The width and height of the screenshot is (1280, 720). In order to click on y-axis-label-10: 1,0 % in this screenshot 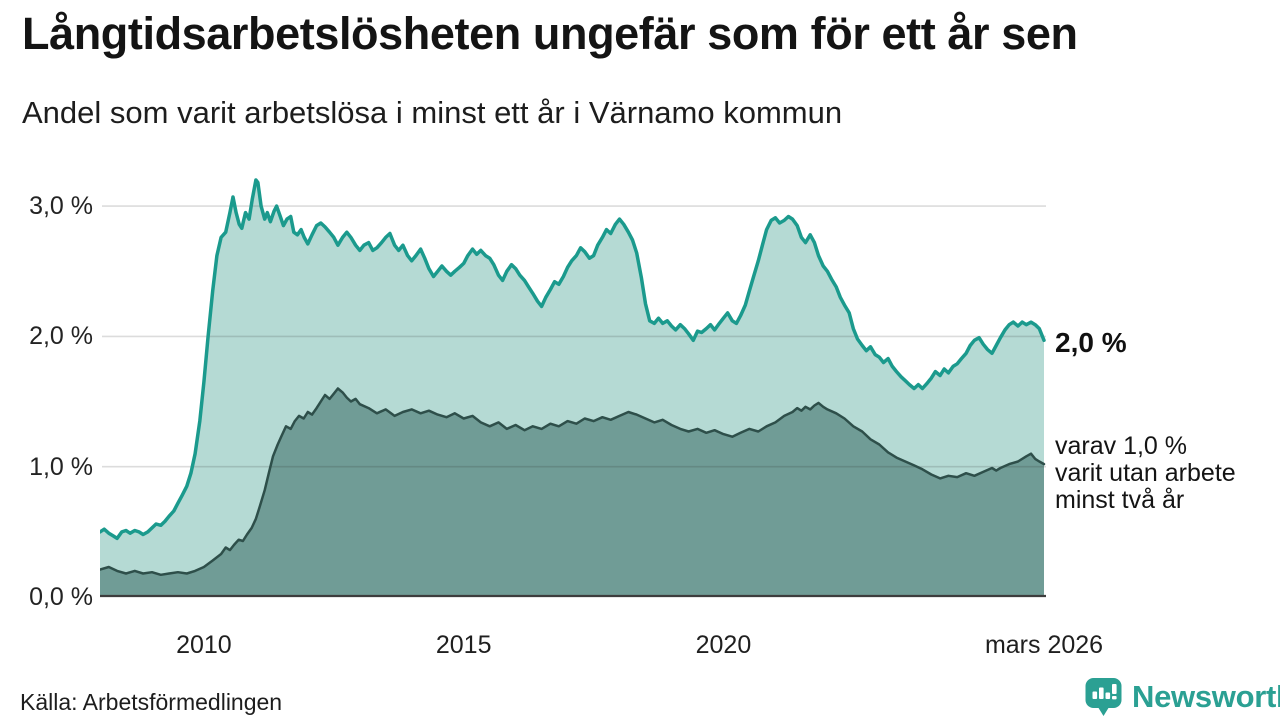, I will do `click(61, 466)`.